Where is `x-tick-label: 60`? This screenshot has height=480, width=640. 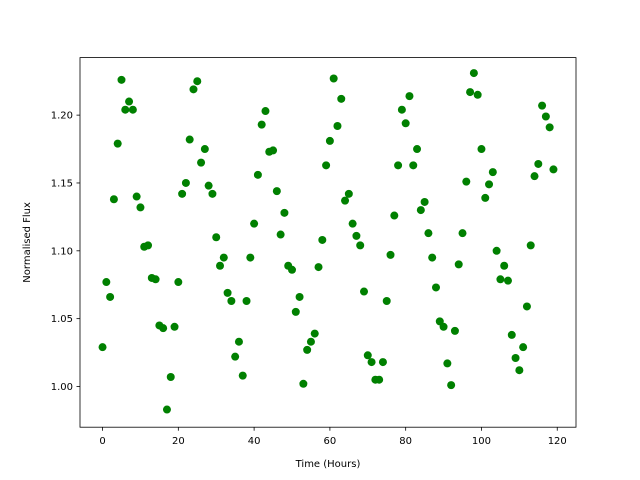
x-tick-label: 60 is located at coordinates (330, 441).